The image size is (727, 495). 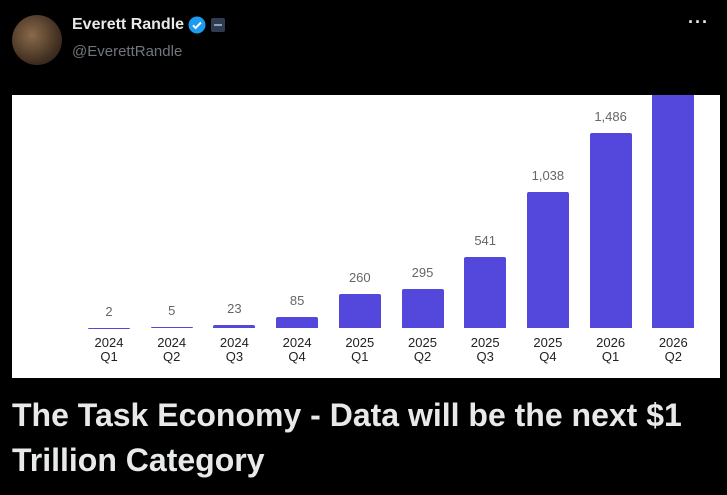 What do you see at coordinates (359, 277) in the screenshot?
I see `value-label: 260` at bounding box center [359, 277].